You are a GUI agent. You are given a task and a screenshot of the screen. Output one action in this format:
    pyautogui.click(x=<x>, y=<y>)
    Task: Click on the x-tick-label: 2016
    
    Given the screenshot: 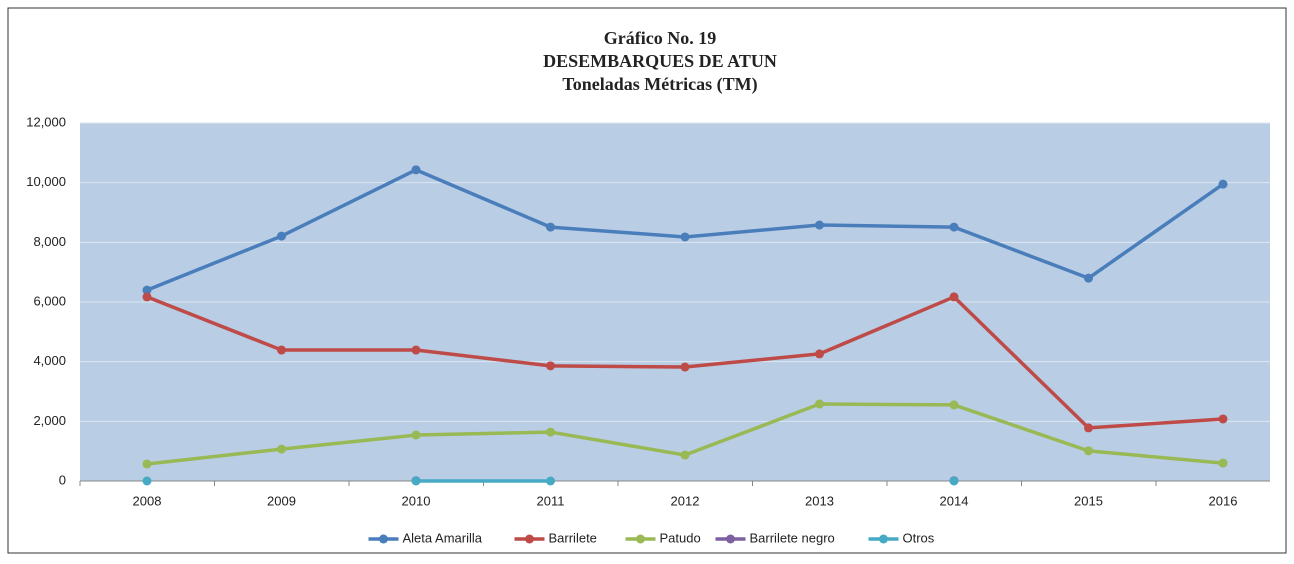 What is the action you would take?
    pyautogui.click(x=1223, y=500)
    